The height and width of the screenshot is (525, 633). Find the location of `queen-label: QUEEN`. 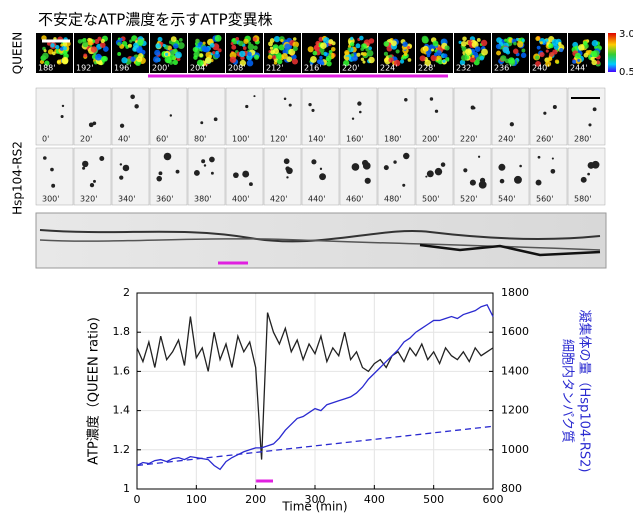

queen-label: QUEEN is located at coordinates (18, 53).